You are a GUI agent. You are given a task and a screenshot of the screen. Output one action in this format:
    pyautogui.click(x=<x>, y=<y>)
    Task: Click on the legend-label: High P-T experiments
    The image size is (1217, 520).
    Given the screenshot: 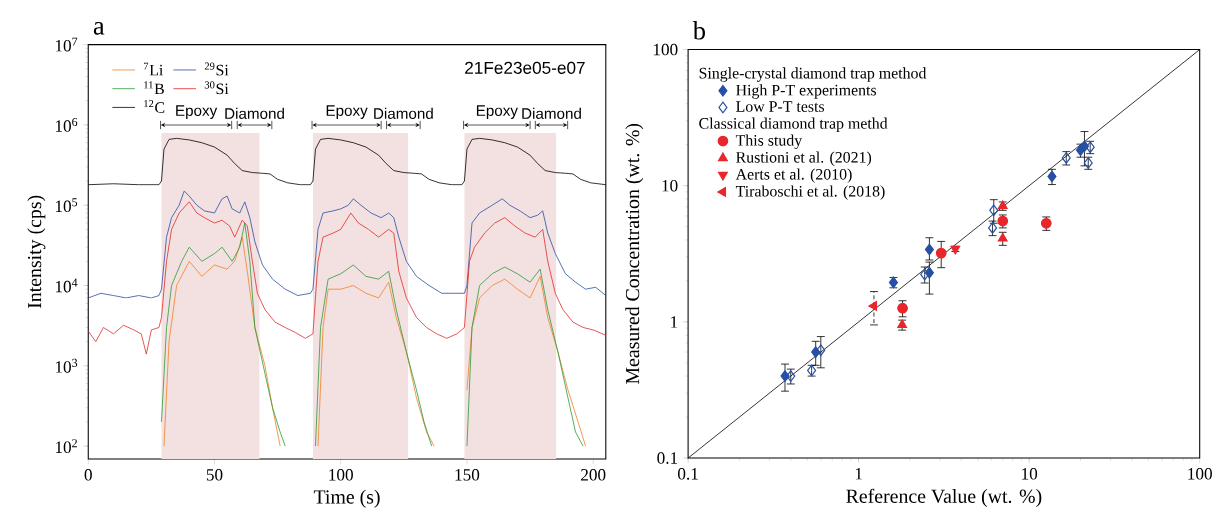 What is the action you would take?
    pyautogui.click(x=806, y=91)
    